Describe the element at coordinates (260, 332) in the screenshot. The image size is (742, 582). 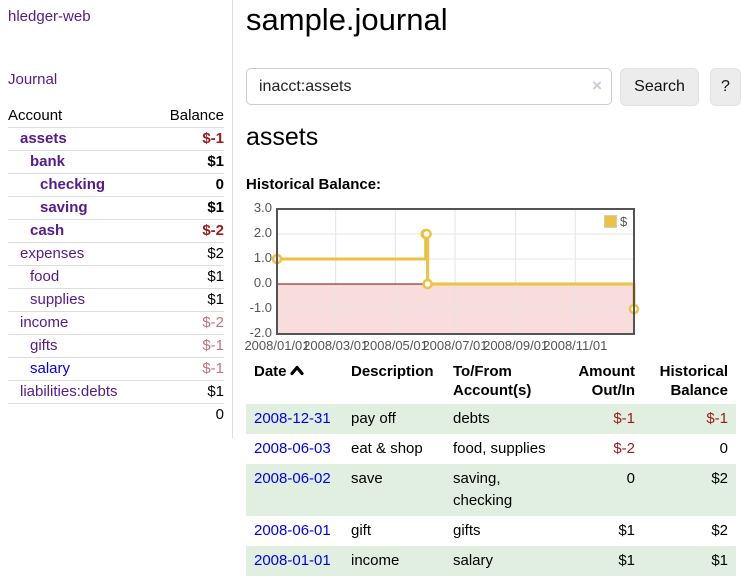
I see `y-axis-tick-label: -2.0` at that location.